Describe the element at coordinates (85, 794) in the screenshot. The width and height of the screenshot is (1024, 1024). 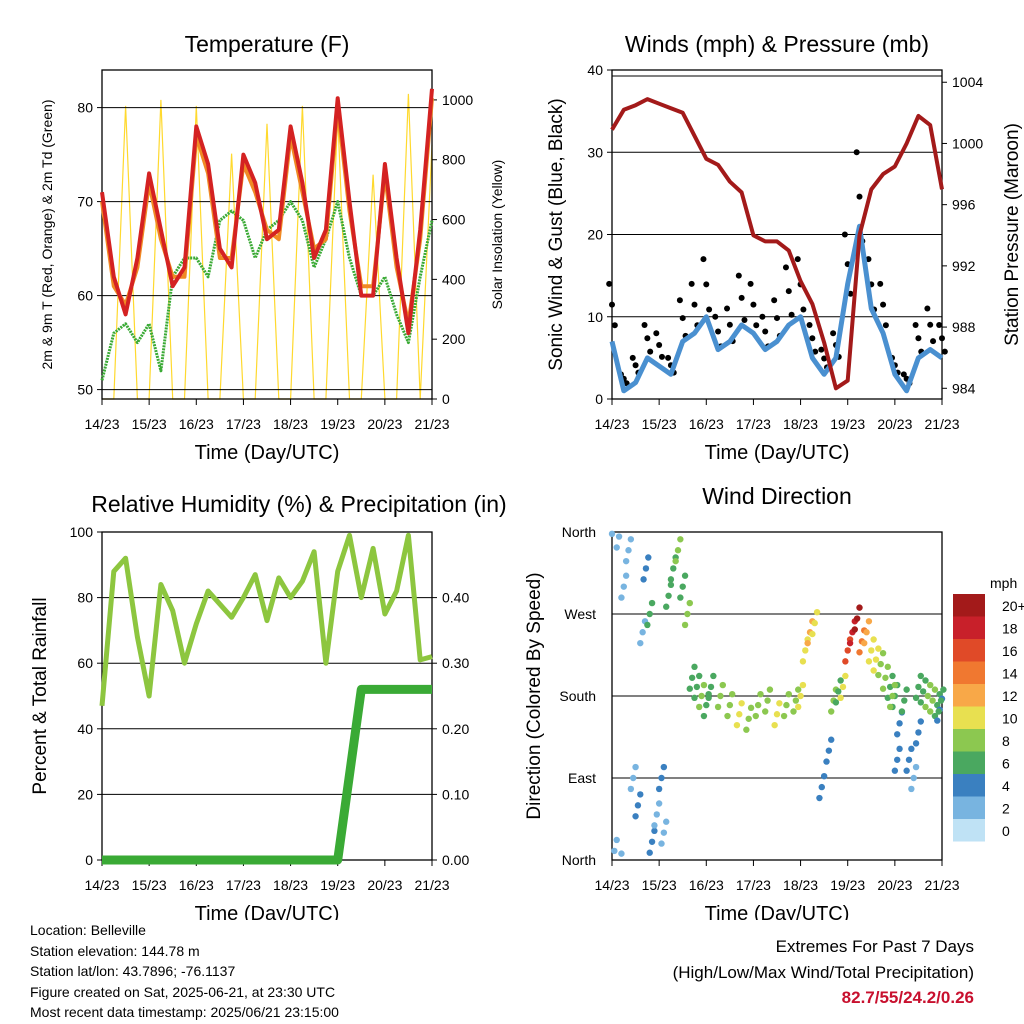
I see `humidity-ytick-label: 20` at that location.